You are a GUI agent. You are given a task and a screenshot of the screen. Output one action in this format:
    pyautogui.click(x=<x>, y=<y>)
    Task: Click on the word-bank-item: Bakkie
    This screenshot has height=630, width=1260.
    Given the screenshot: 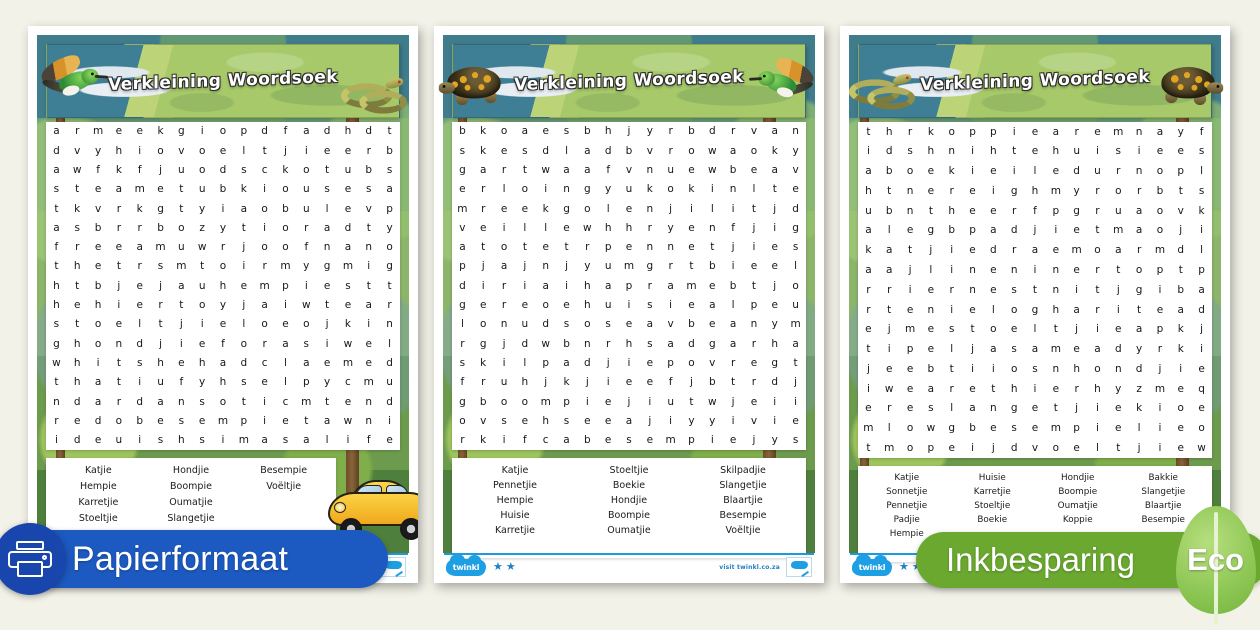 What is the action you would take?
    pyautogui.click(x=1163, y=478)
    